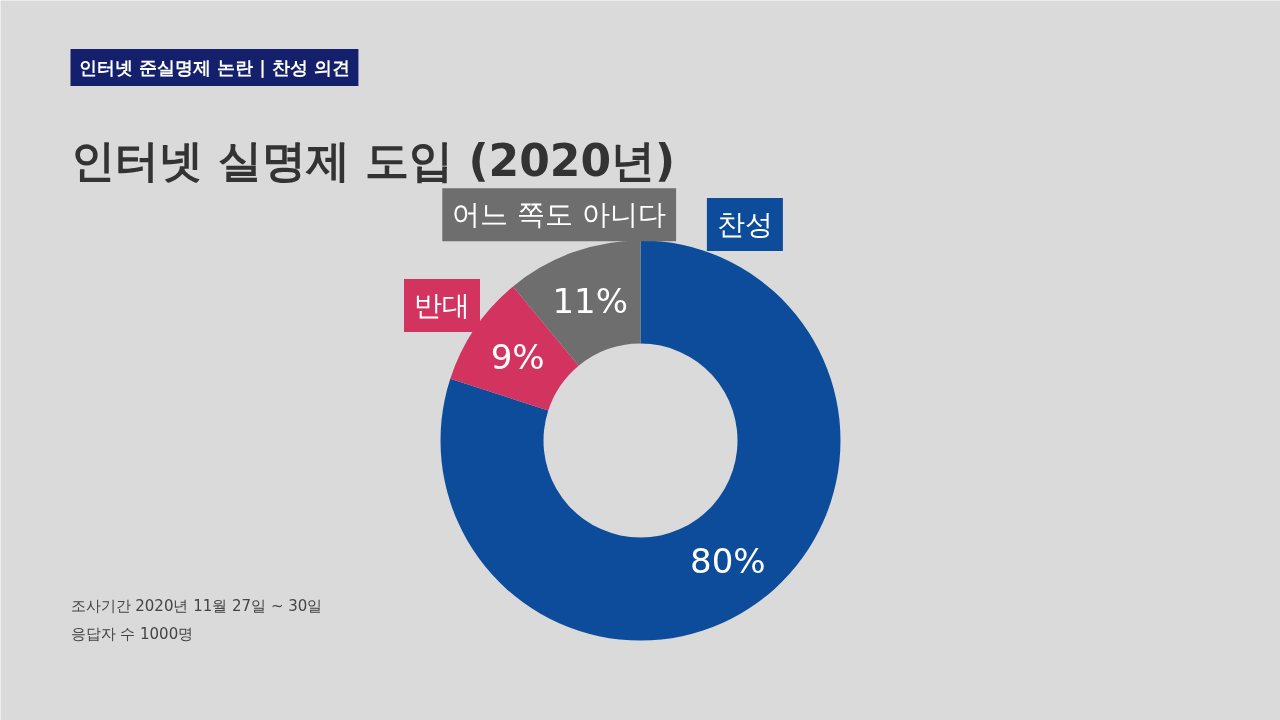  What do you see at coordinates (132, 633) in the screenshot?
I see `text: 응답자 수 1000명` at bounding box center [132, 633].